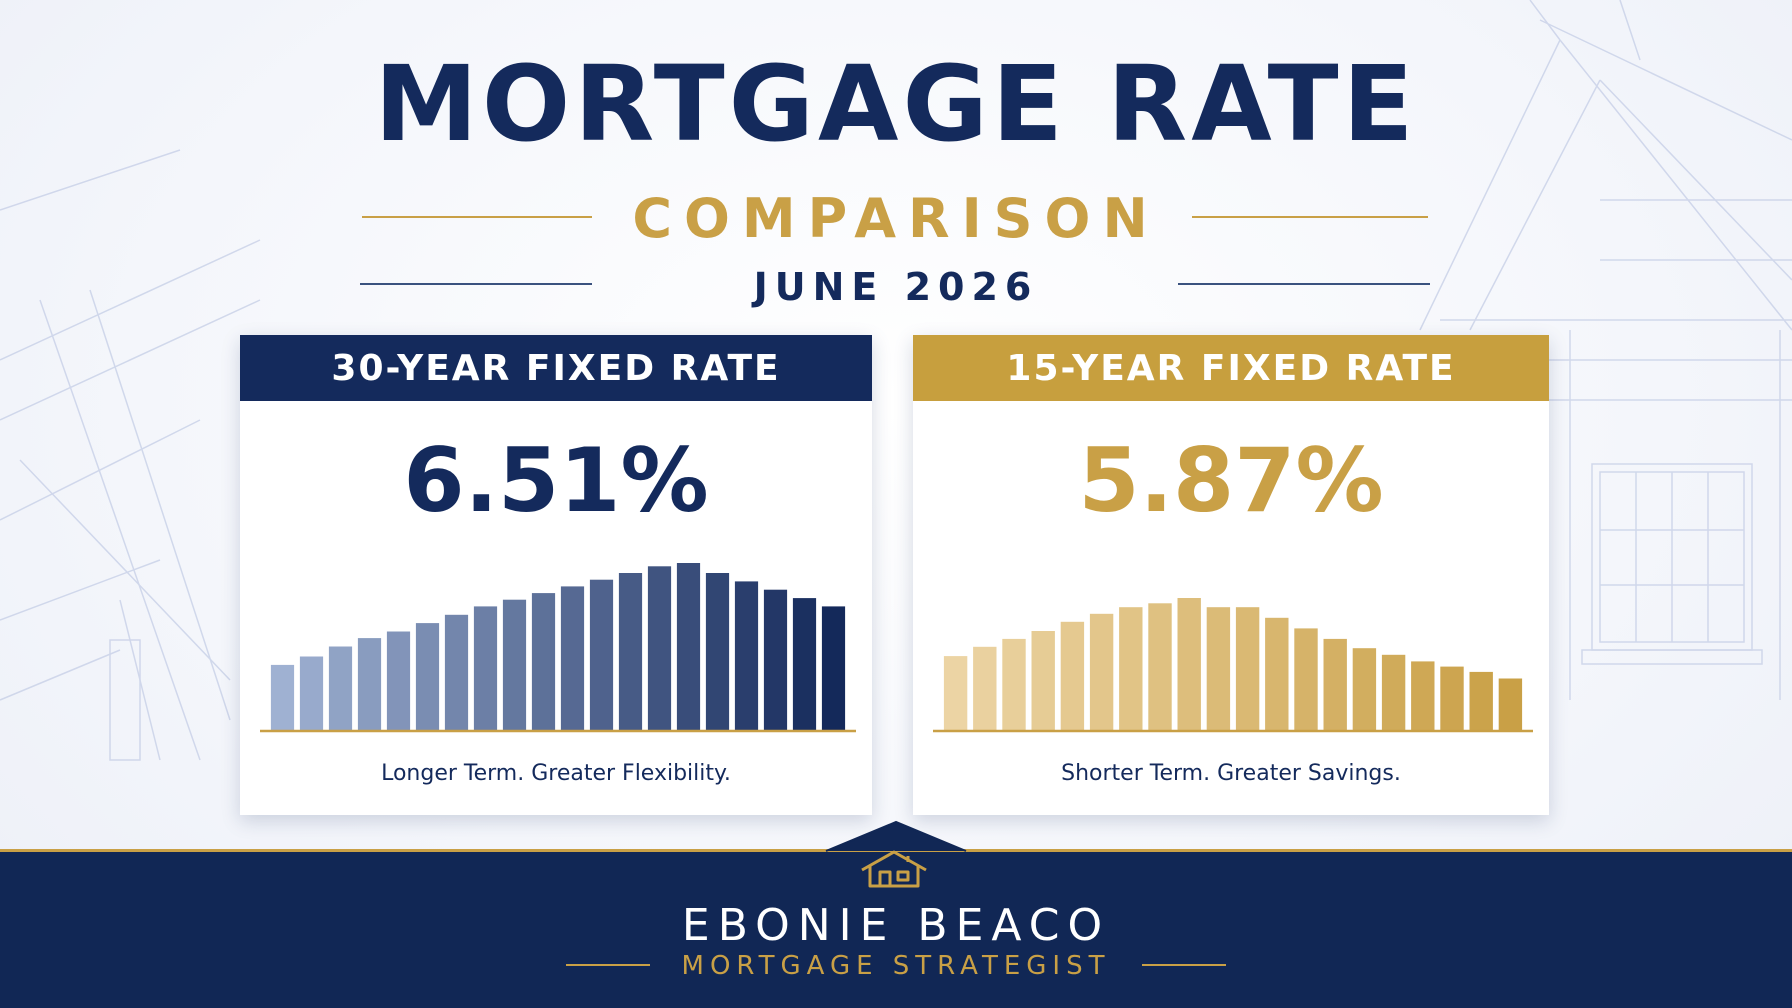  What do you see at coordinates (608, 965) in the screenshot?
I see `role-rule-left` at bounding box center [608, 965].